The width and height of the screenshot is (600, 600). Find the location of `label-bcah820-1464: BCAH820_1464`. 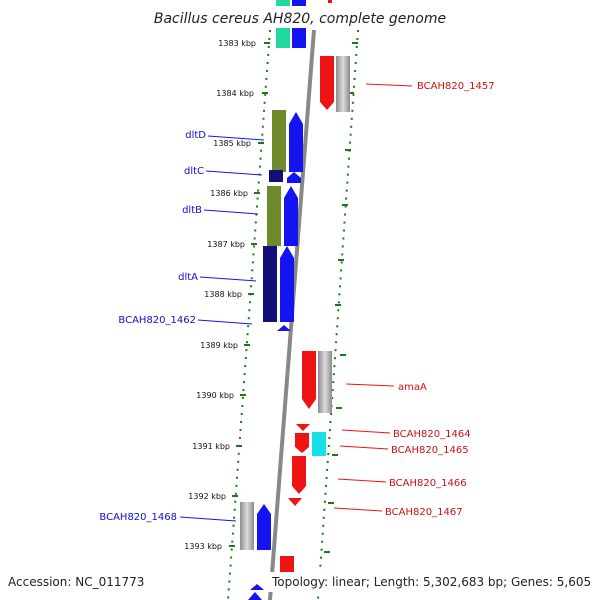

label-bcah820-1464: BCAH820_1464 is located at coordinates (432, 434).